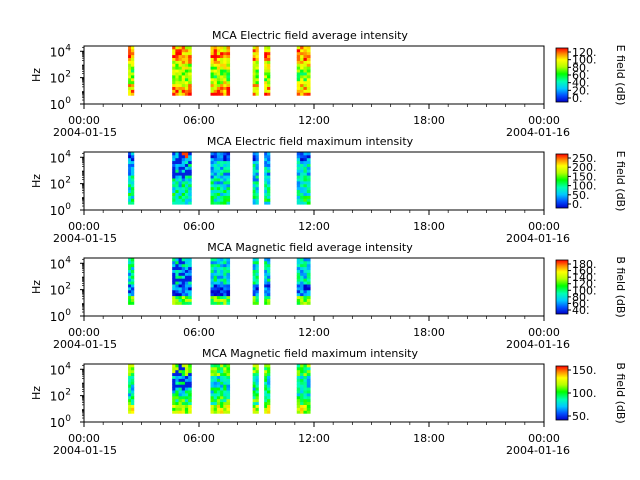 The image size is (640, 480). Describe the element at coordinates (581, 90) in the screenshot. I see `colorbar-tick-label: 20.` at that location.